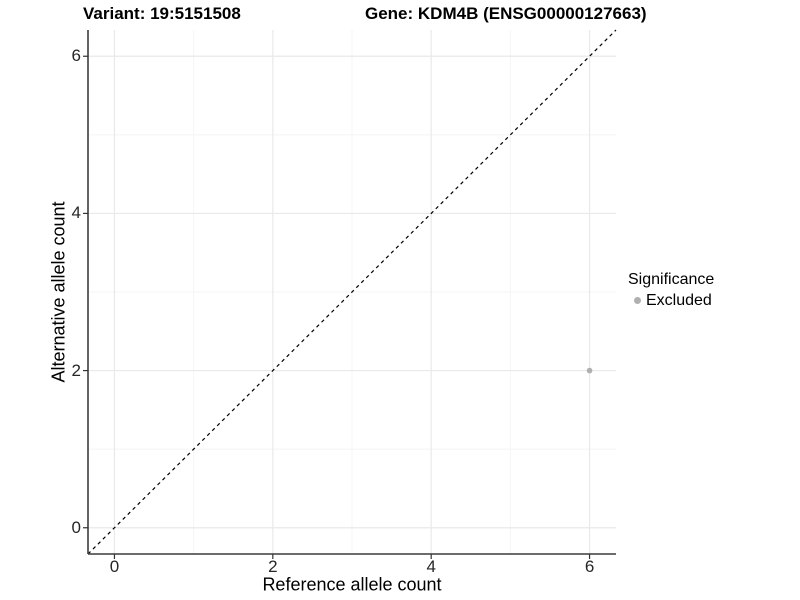  Describe the element at coordinates (76, 213) in the screenshot. I see `y-tick-label: 4` at that location.